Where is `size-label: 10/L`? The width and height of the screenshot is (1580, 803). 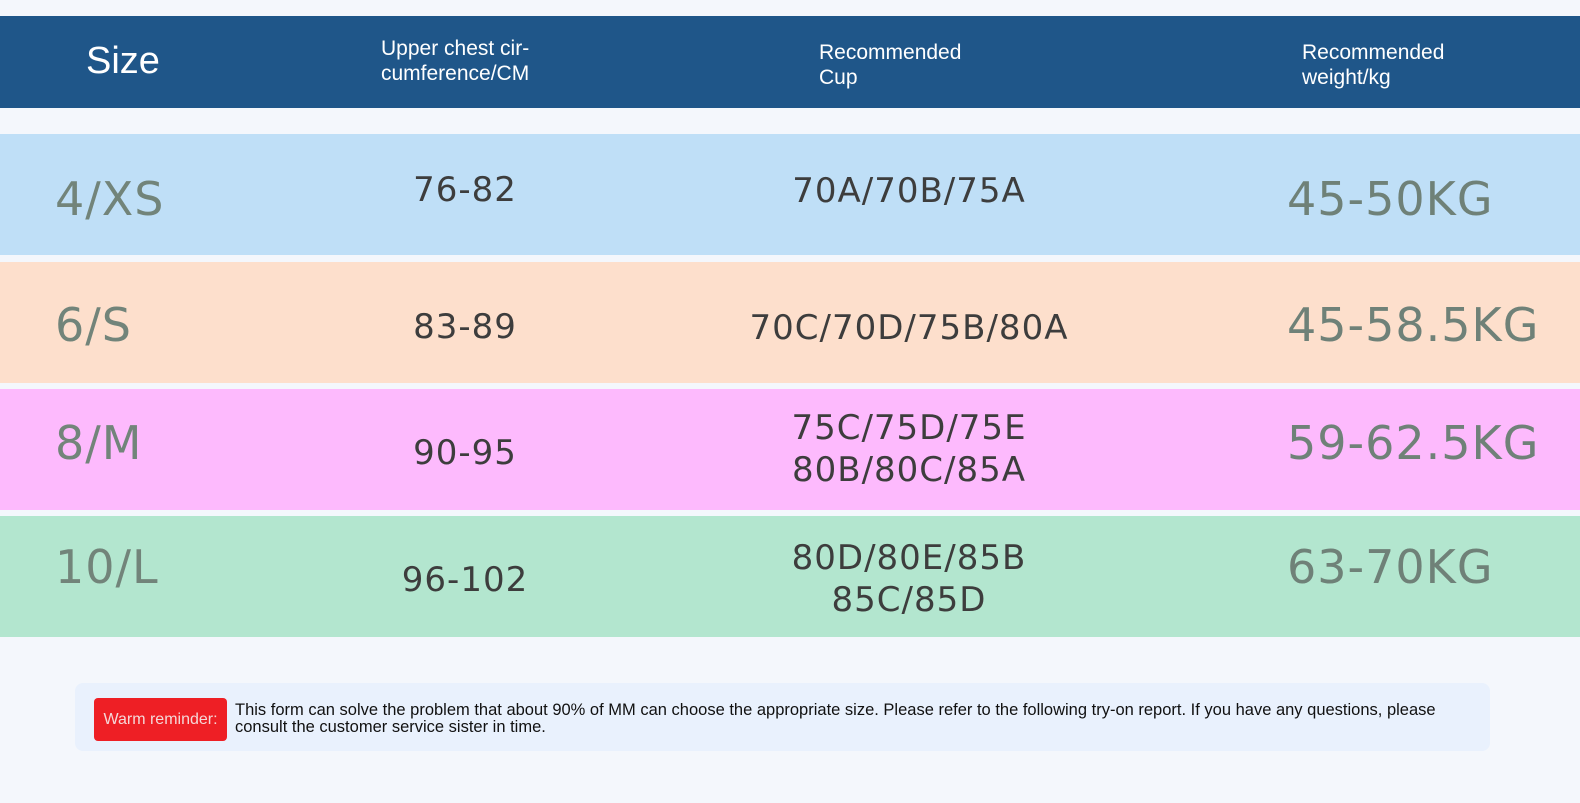 size-label: 10/L is located at coordinates (107, 567).